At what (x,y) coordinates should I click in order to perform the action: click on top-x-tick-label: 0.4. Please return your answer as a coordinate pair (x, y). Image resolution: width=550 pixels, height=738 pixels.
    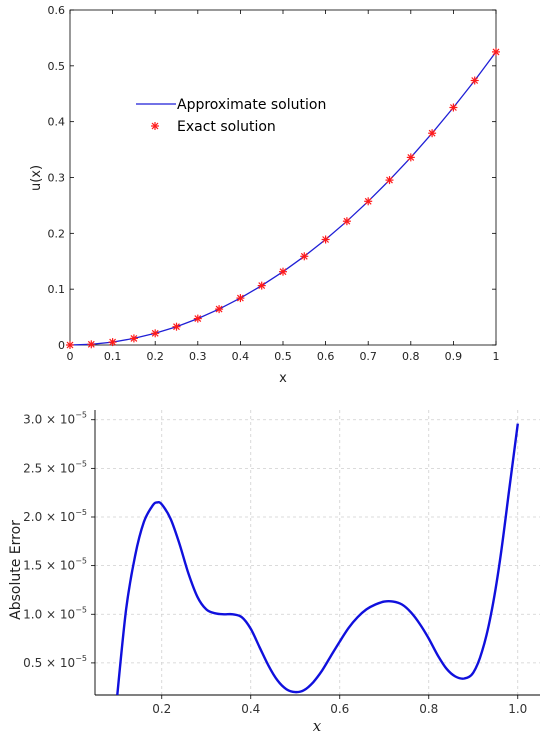
    Looking at the image, I should click on (241, 356).